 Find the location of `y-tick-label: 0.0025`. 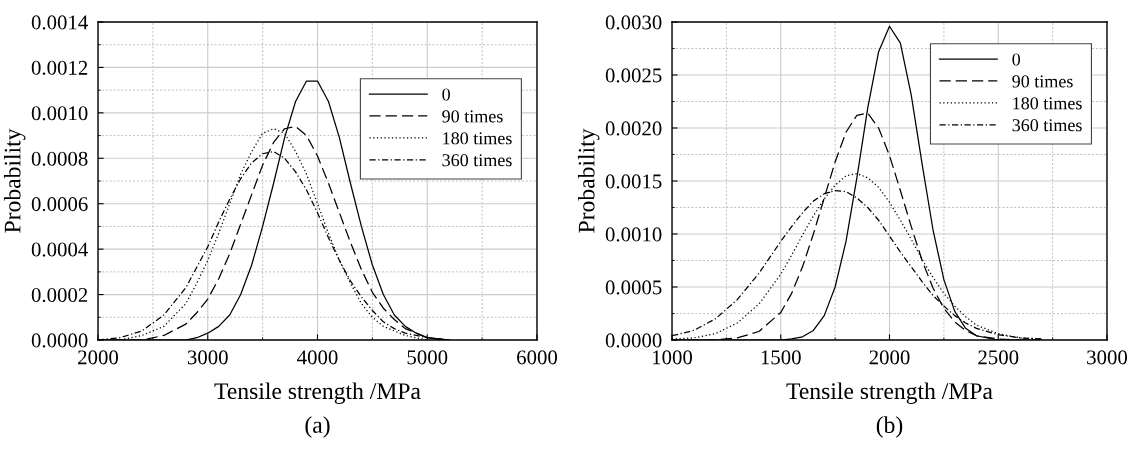

y-tick-label: 0.0025 is located at coordinates (633, 75).